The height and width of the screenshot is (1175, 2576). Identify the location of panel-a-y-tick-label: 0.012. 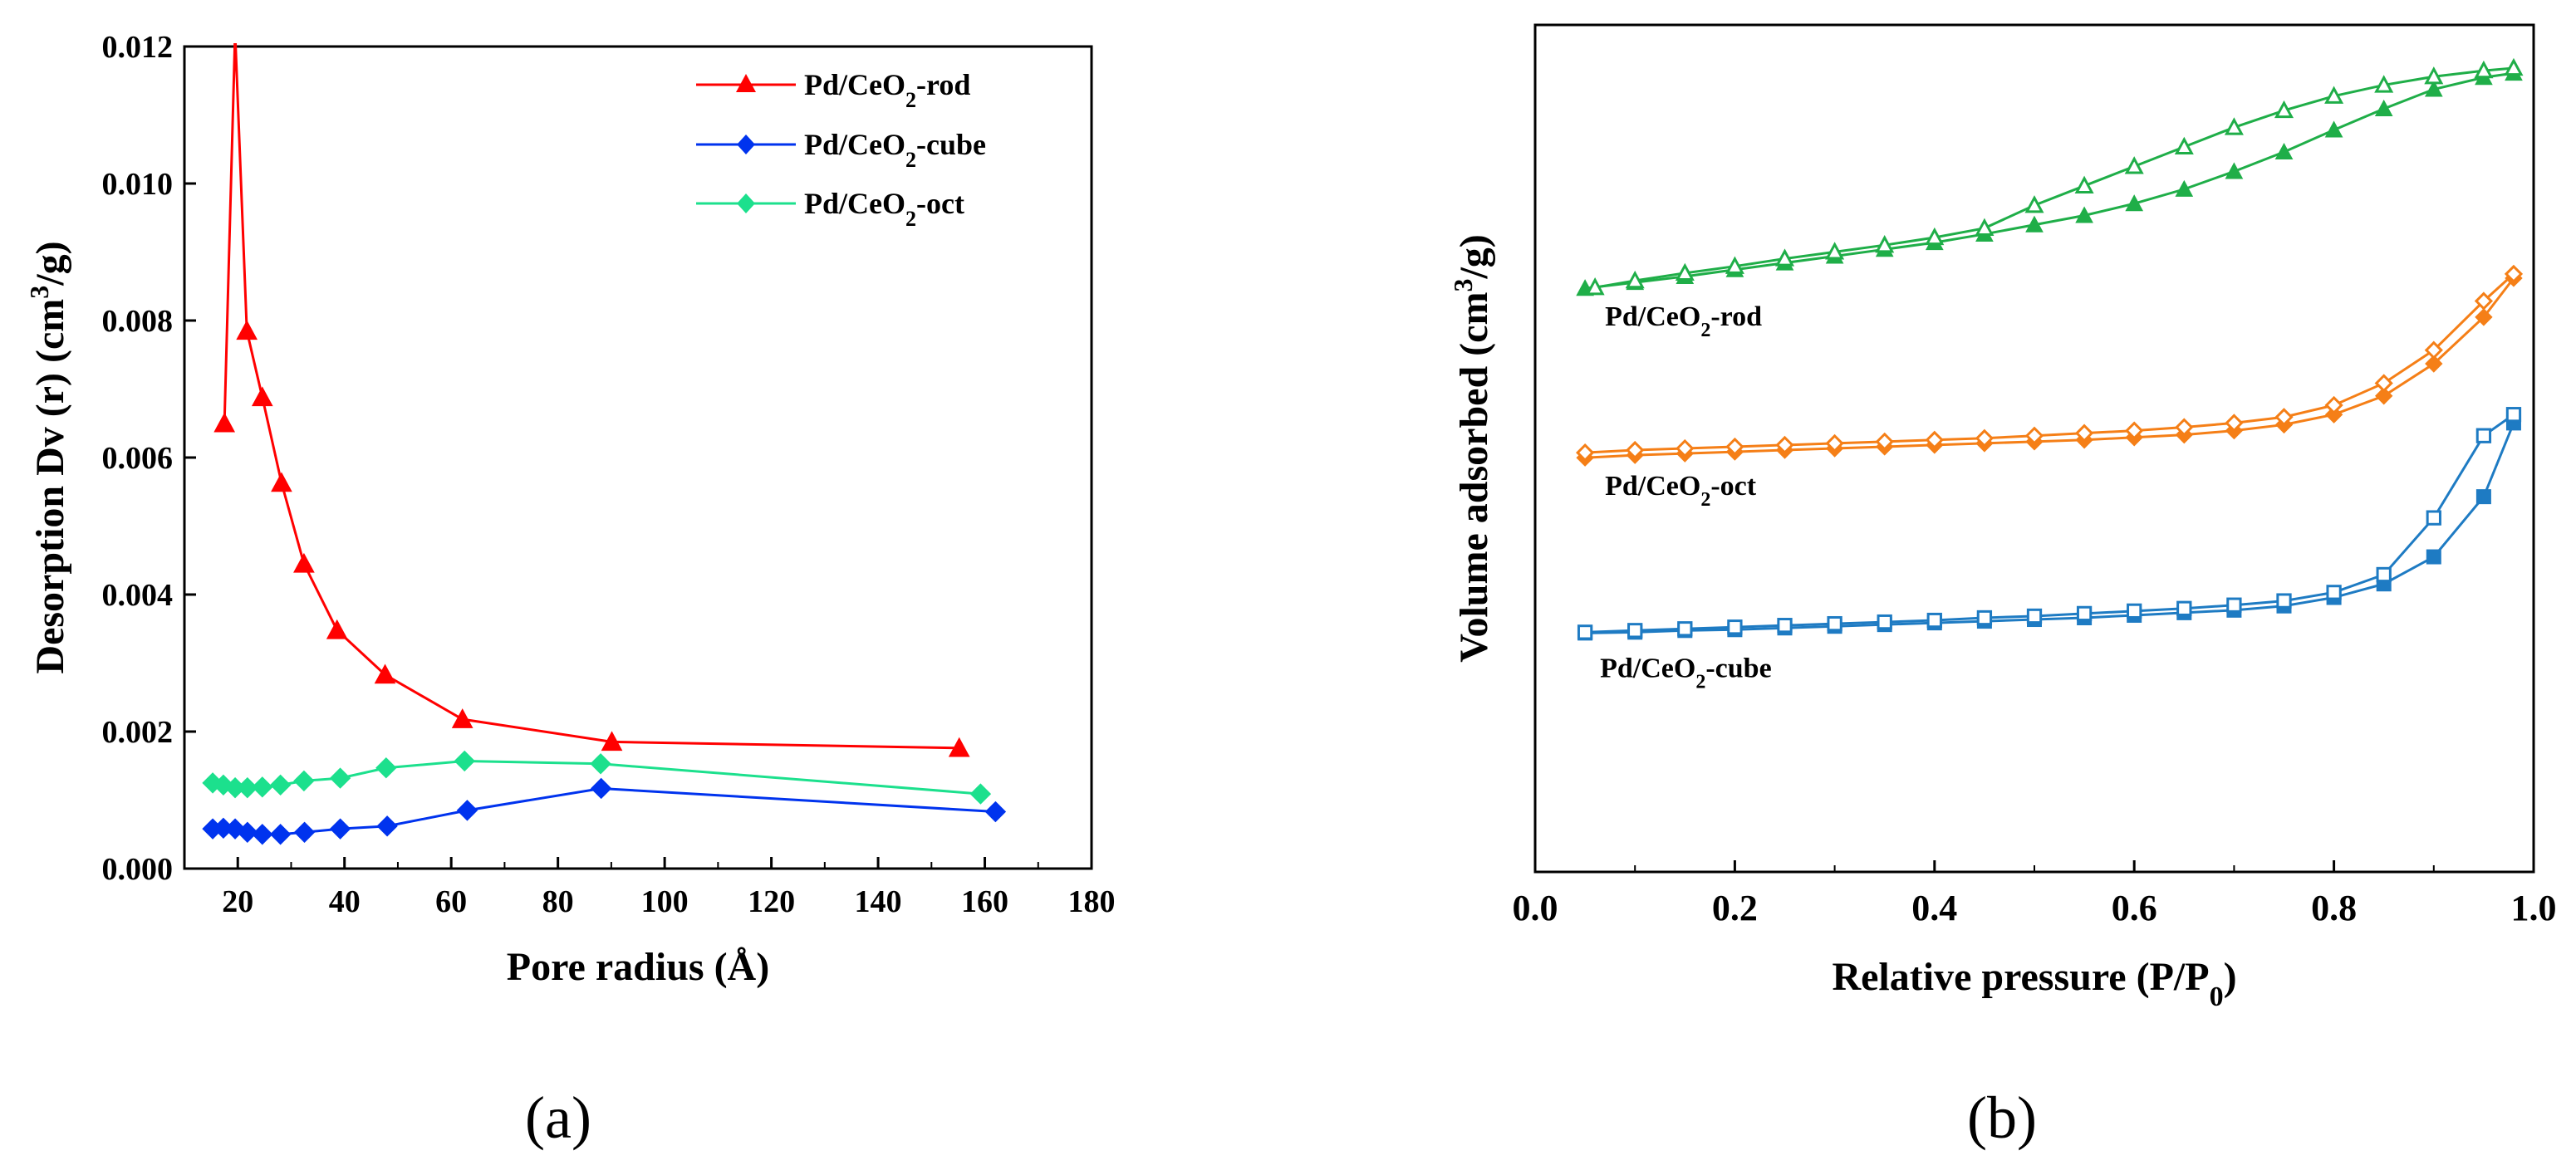
(138, 48).